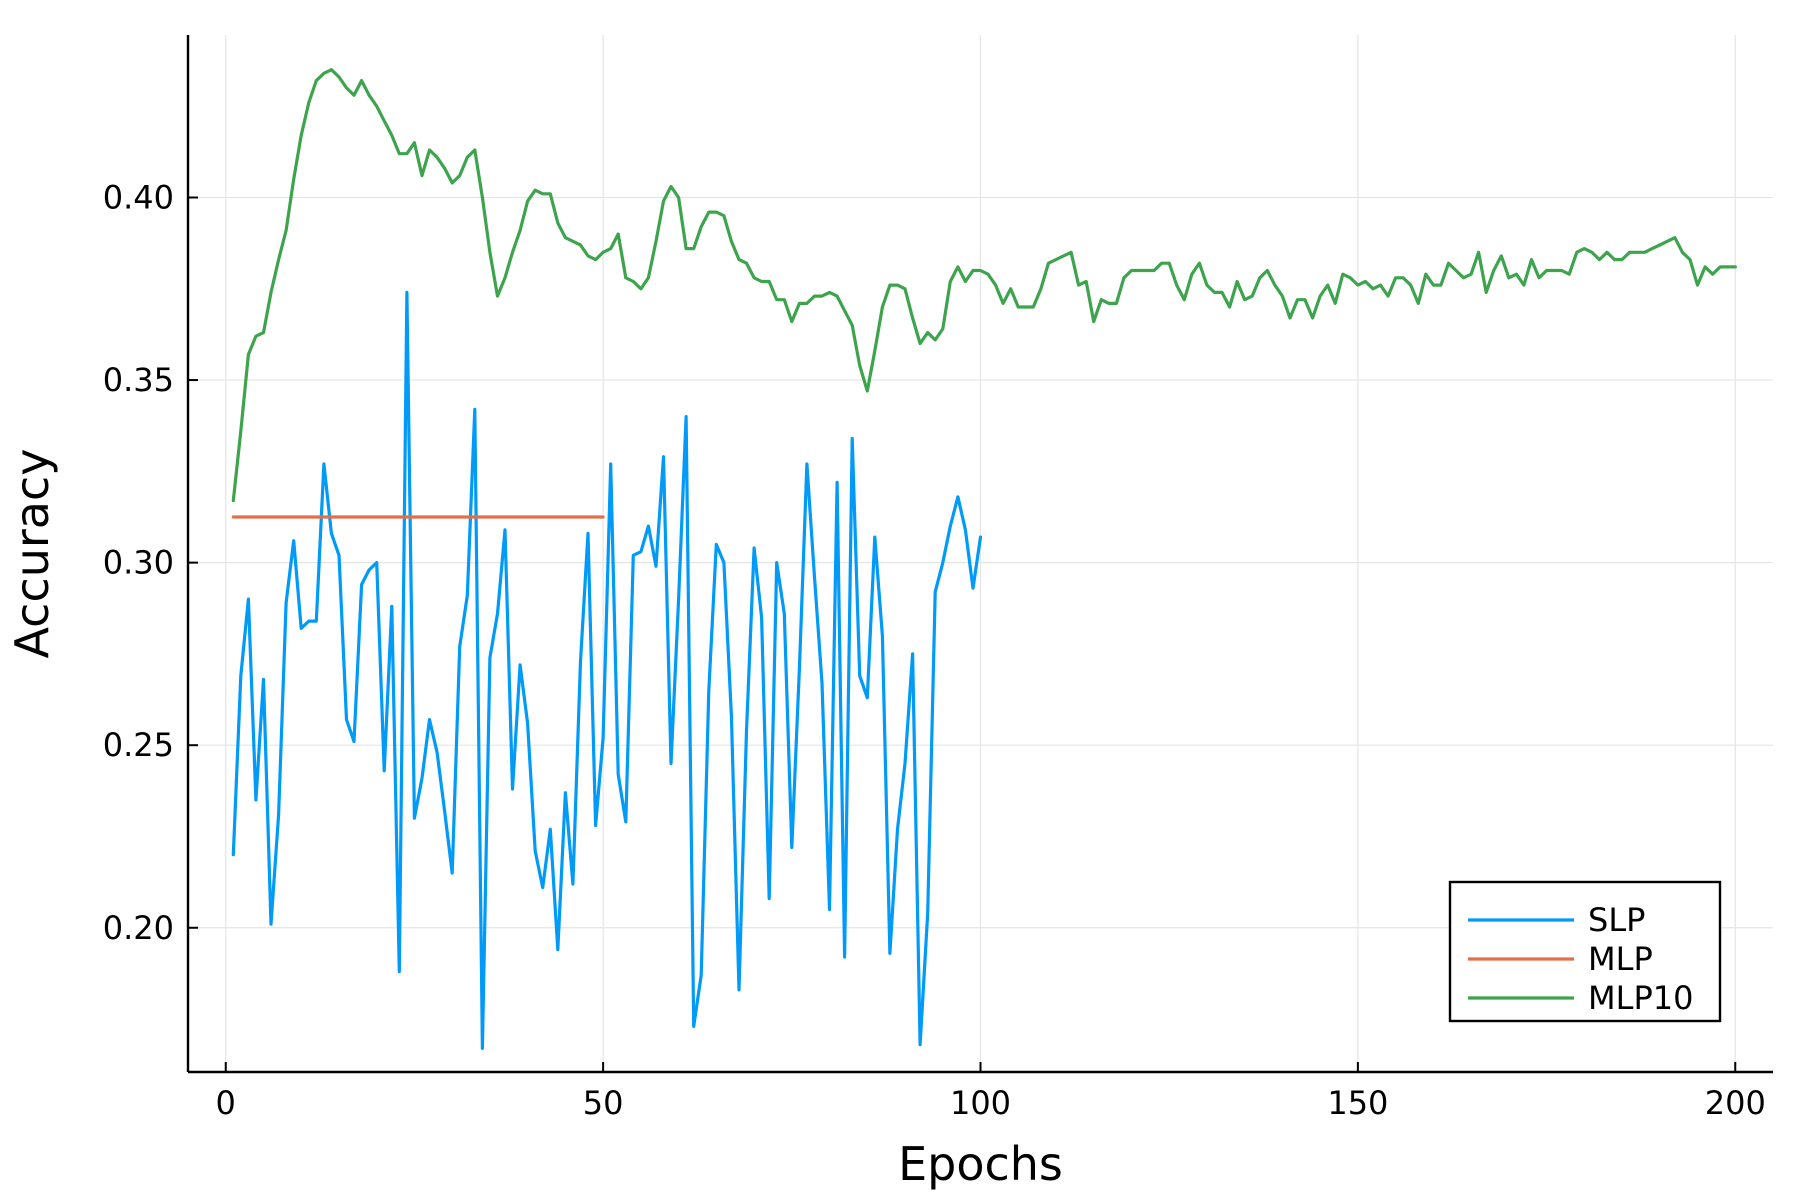 This screenshot has width=1800, height=1200. I want to click on legend-label-slp: SLP, so click(1616, 920).